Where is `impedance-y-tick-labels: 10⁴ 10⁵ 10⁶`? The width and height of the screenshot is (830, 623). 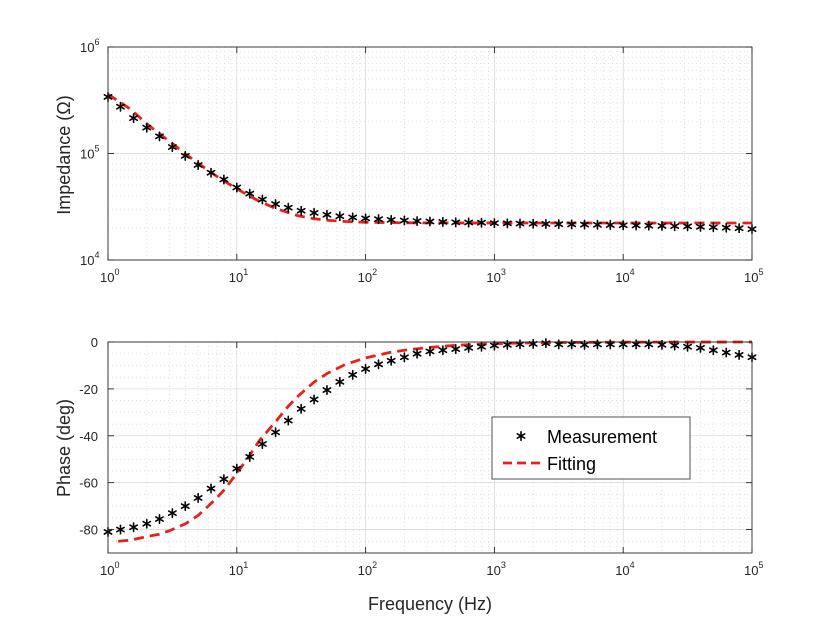
impedance-y-tick-labels: 10⁴ 10⁵ 10⁶ is located at coordinates (89, 152).